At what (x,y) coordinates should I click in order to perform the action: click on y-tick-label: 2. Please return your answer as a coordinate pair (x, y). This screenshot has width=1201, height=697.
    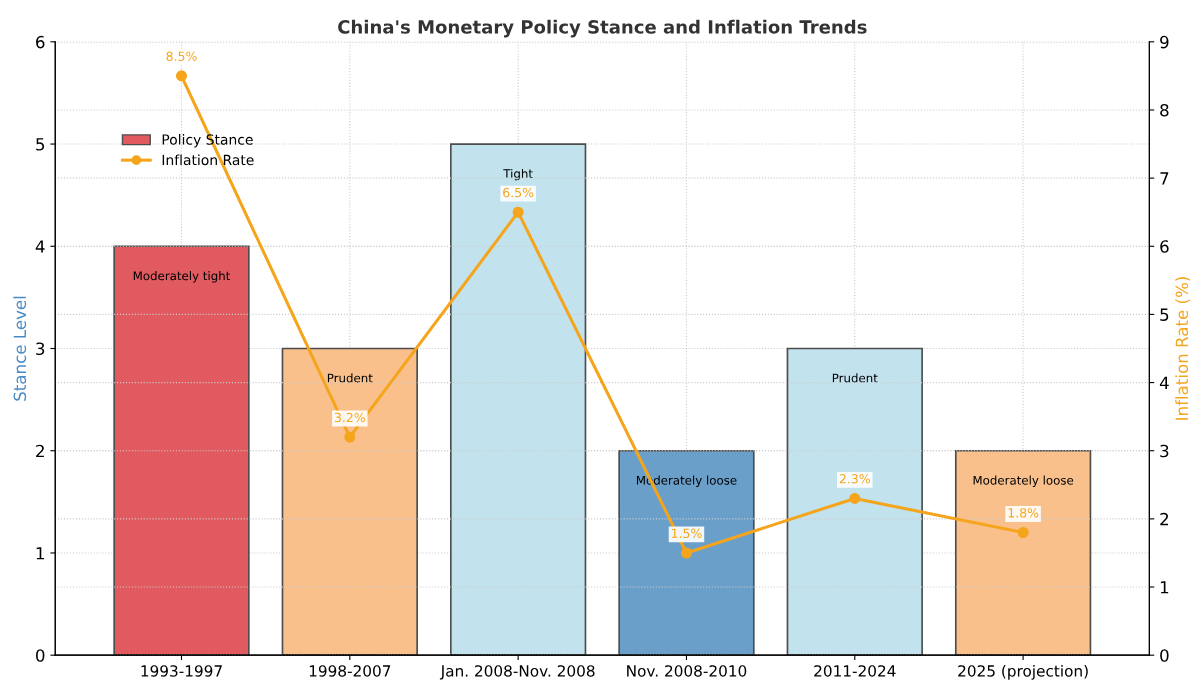
    Looking at the image, I should click on (40, 451).